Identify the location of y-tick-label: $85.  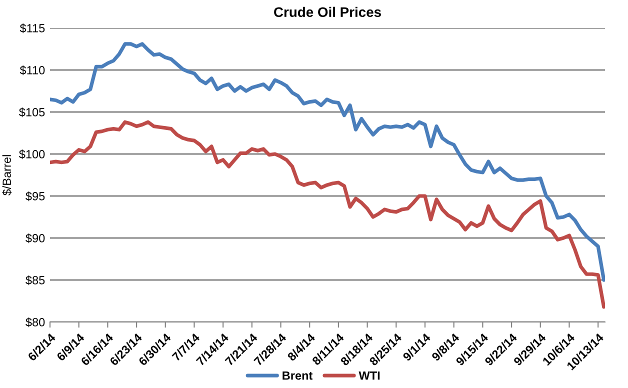
(35, 281).